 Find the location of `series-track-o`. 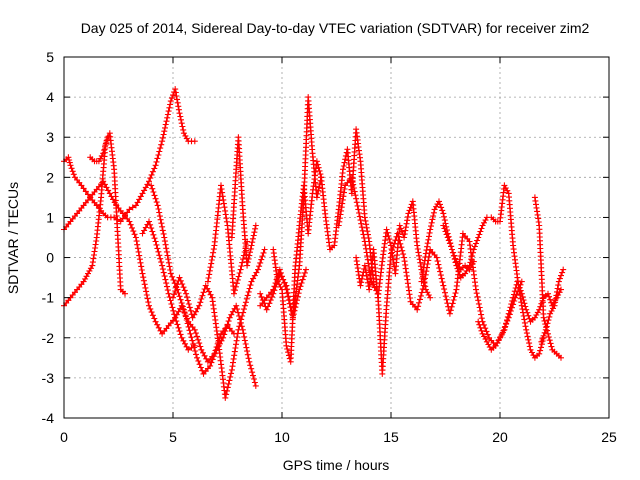

series-track-o is located at coordinates (447, 241).